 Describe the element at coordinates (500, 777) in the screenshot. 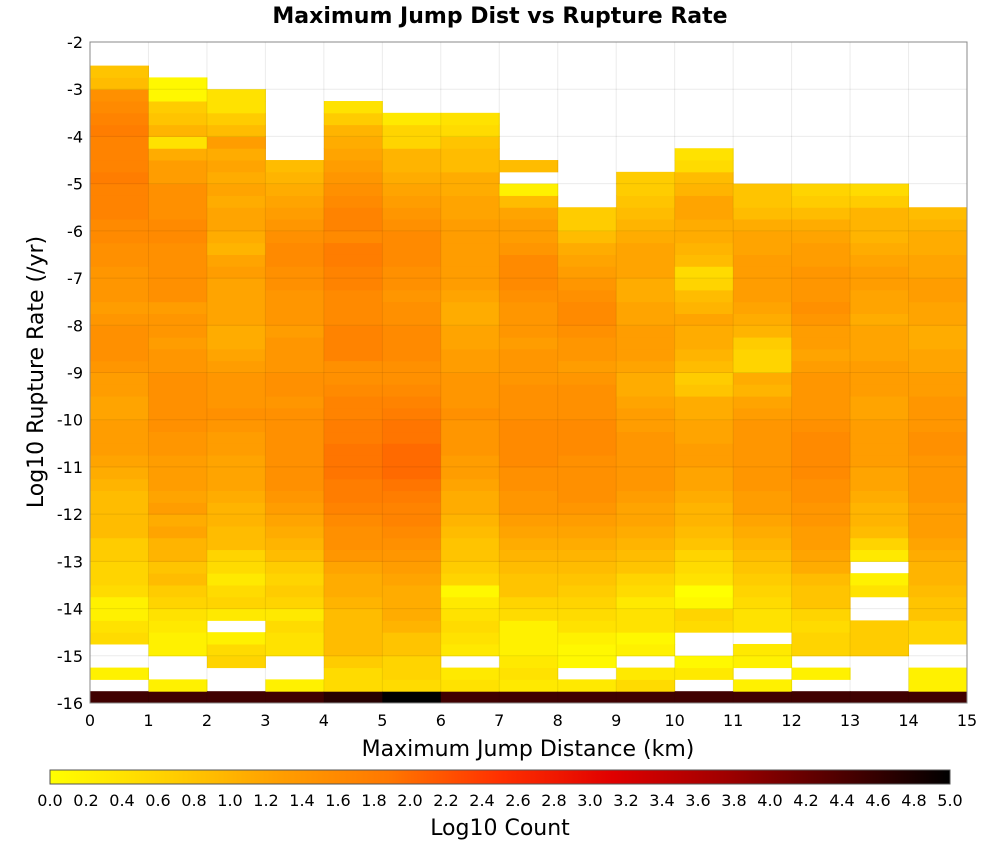

I see `colorbar` at that location.